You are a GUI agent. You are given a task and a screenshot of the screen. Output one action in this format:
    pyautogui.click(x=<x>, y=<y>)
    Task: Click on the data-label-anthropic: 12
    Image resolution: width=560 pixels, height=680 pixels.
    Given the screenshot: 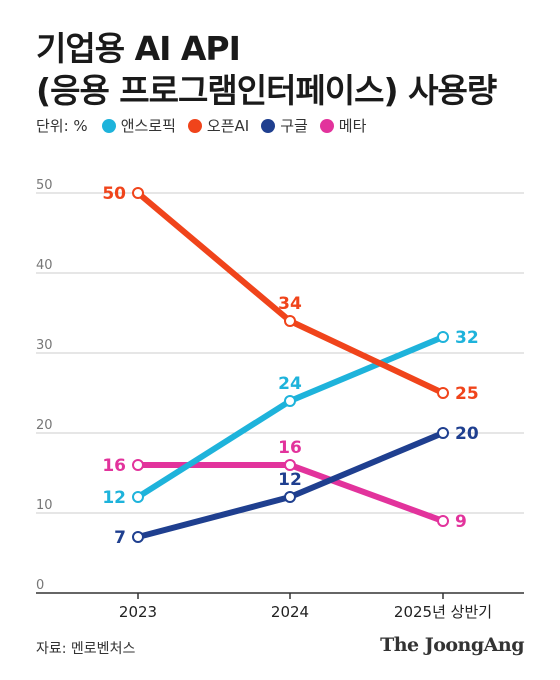 What is the action you would take?
    pyautogui.click(x=114, y=498)
    